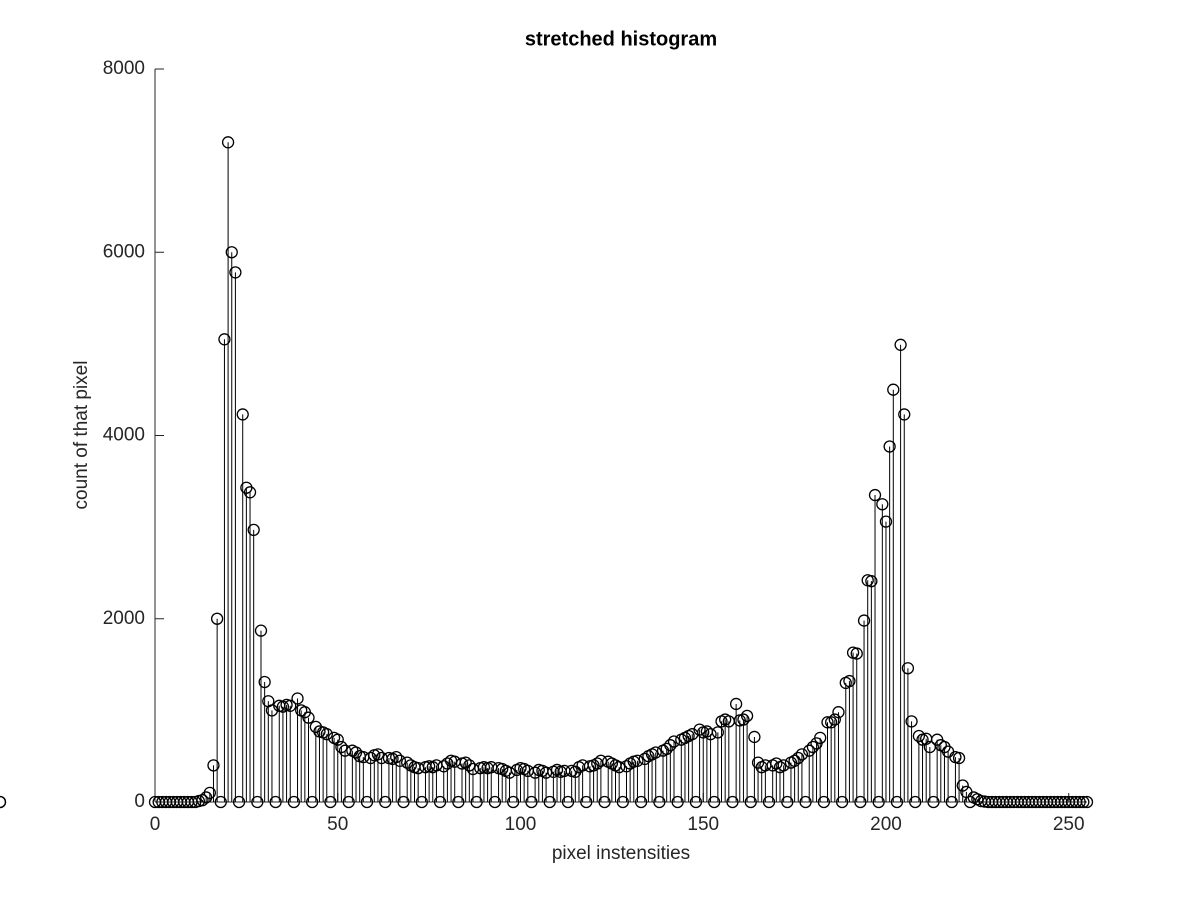 The image size is (1200, 905). Describe the element at coordinates (124, 251) in the screenshot. I see `y-tick-label: 6000` at that location.